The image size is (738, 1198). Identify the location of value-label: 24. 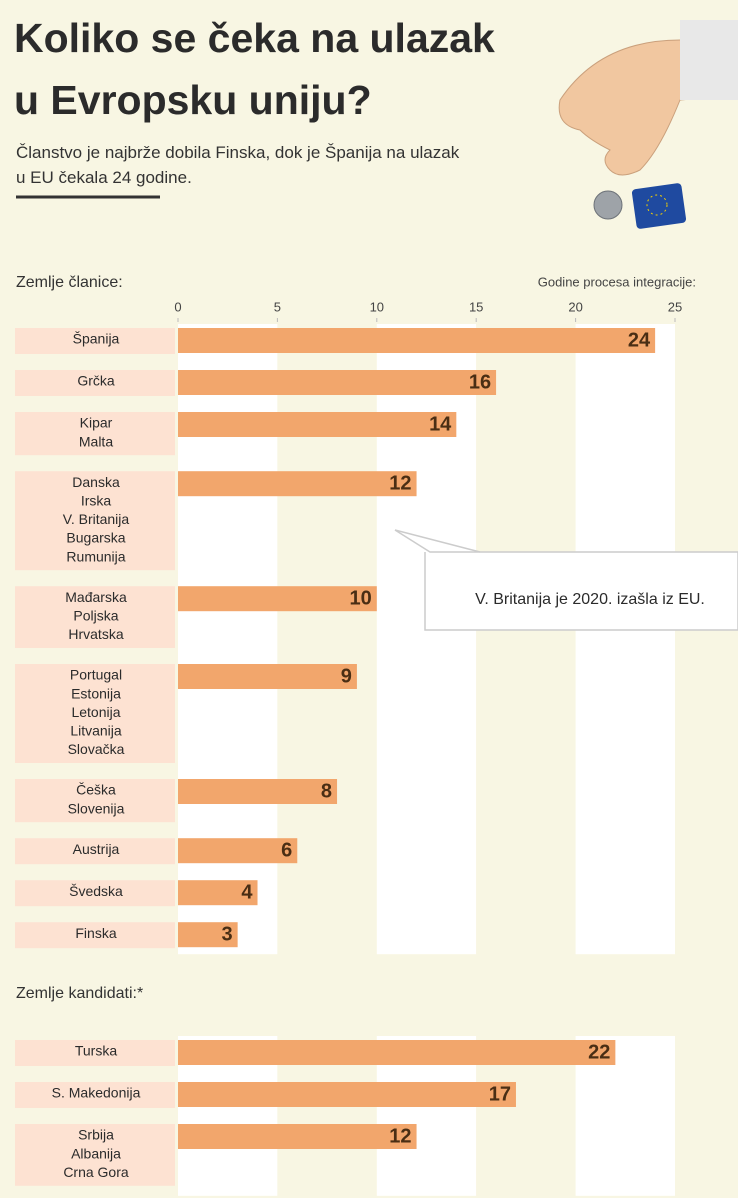
(639, 340).